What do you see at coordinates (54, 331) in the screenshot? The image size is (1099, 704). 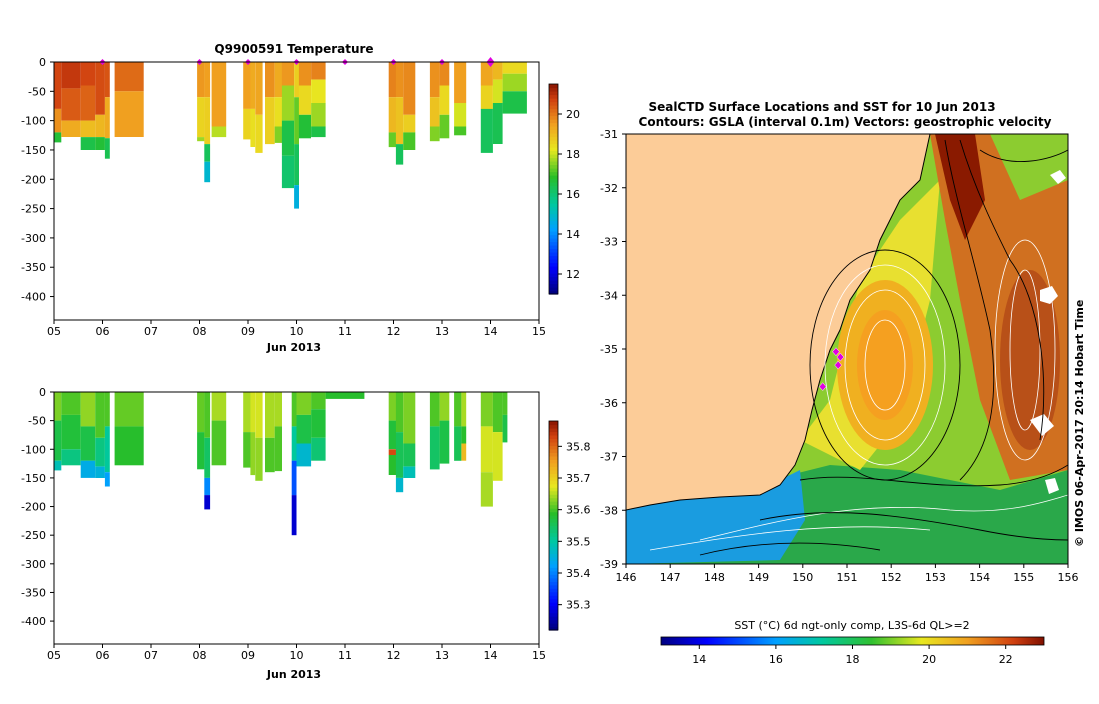 I see `x-tick-label: 05` at bounding box center [54, 331].